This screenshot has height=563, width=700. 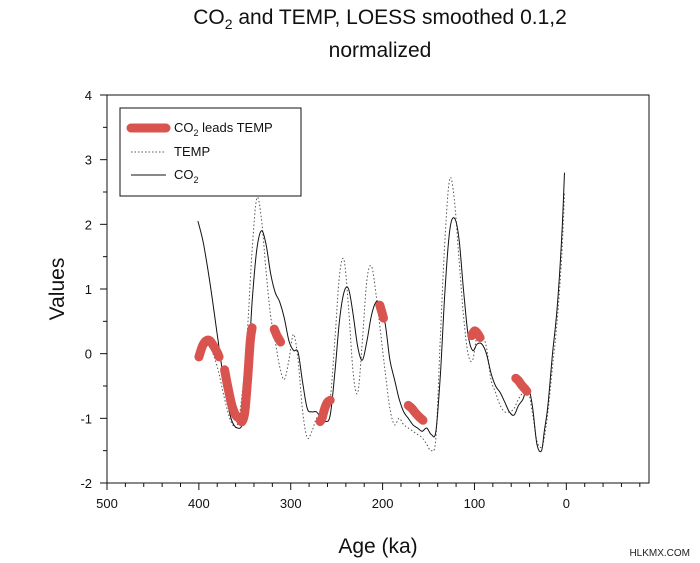 What do you see at coordinates (192, 151) in the screenshot?
I see `legend-label-temp: TEMP` at bounding box center [192, 151].